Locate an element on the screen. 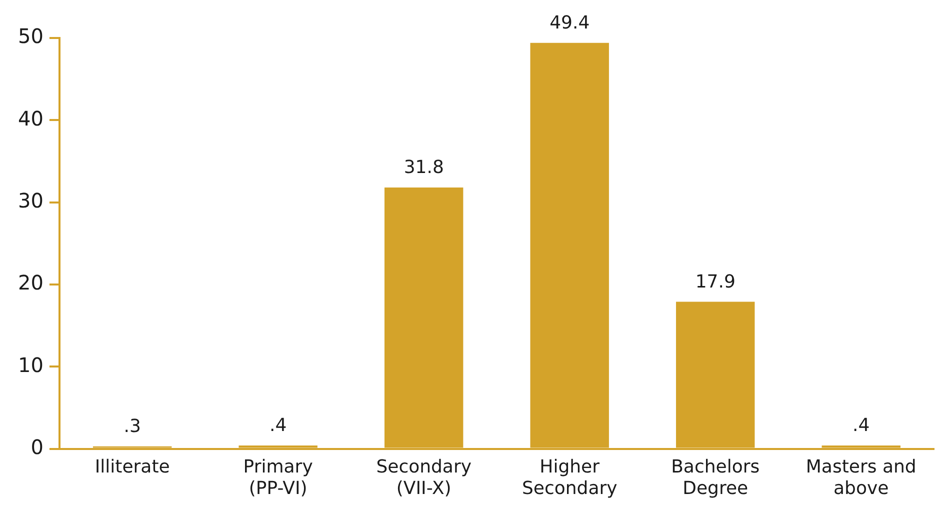 This screenshot has width=948, height=517. data-label: .3 is located at coordinates (132, 427).